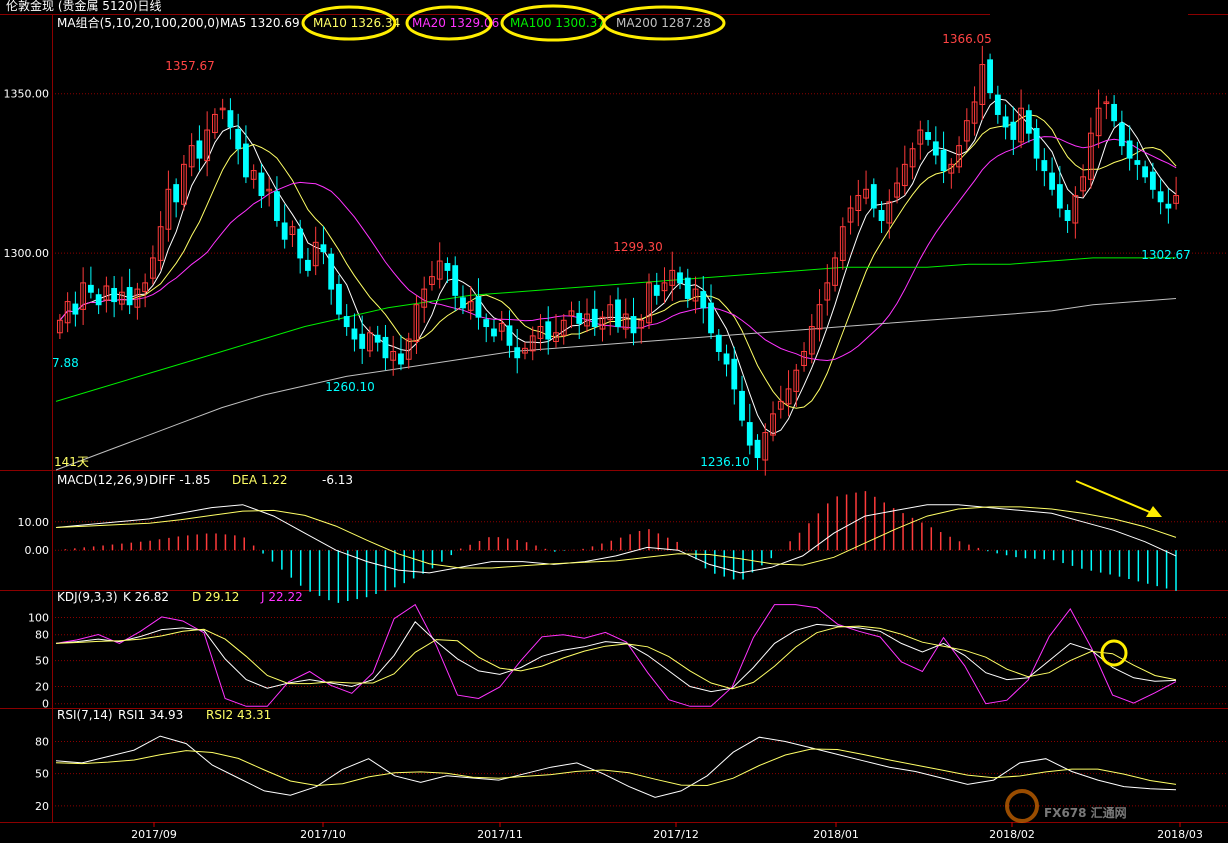  What do you see at coordinates (71, 462) in the screenshot?
I see `days-label: 141天` at bounding box center [71, 462].